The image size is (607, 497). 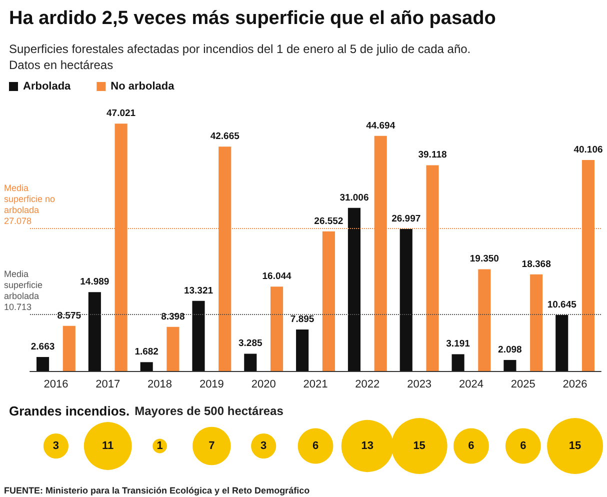 I want to click on data-label: 16.044, so click(x=277, y=276).